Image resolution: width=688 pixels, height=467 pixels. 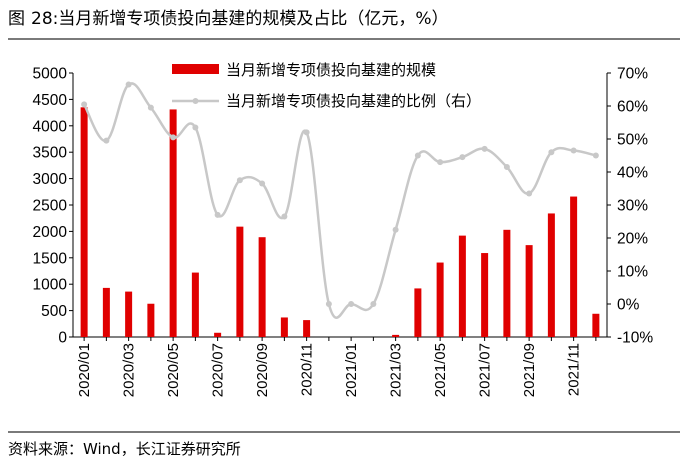 What do you see at coordinates (331, 70) in the screenshot?
I see `legend-bar-label: 当月新增专项债投向基建的规模` at bounding box center [331, 70].